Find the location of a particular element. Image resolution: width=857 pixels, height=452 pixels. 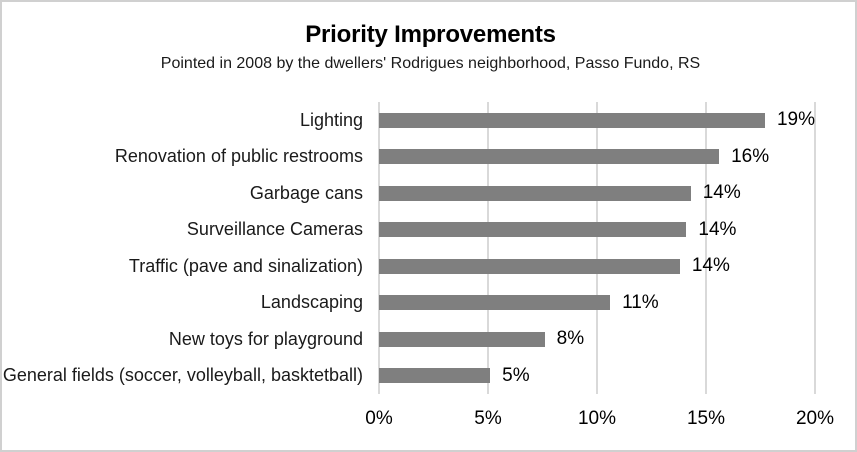

category-label: New toys for playground is located at coordinates (265, 338).